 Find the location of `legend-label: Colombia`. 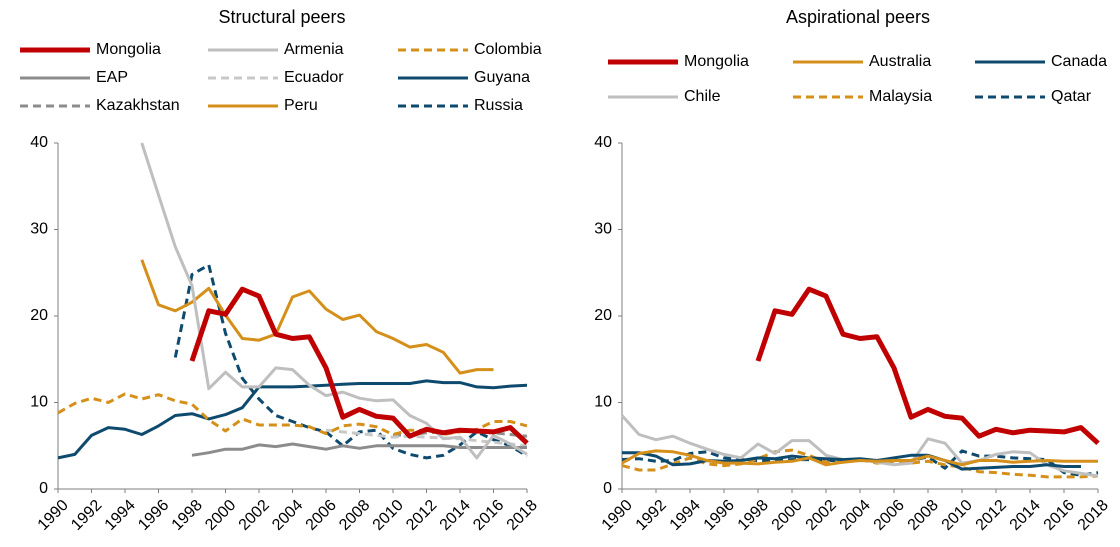

legend-label: Colombia is located at coordinates (508, 49).